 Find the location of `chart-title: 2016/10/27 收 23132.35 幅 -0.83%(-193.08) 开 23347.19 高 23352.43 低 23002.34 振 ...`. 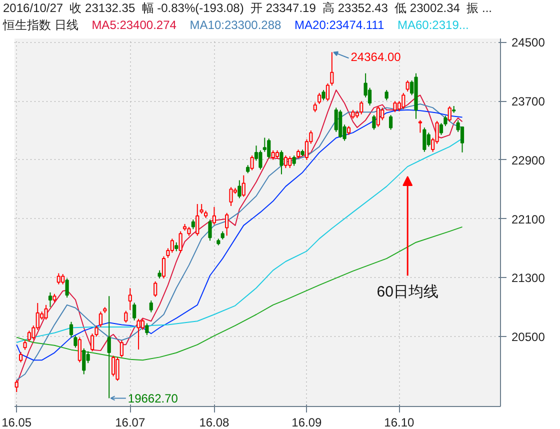

chart-title: 2016/10/27 收 23132.35 幅 -0.83%(-193.08) 开 23347.19 高 23352.43 低 23002.34 振 ... is located at coordinates (247, 8).